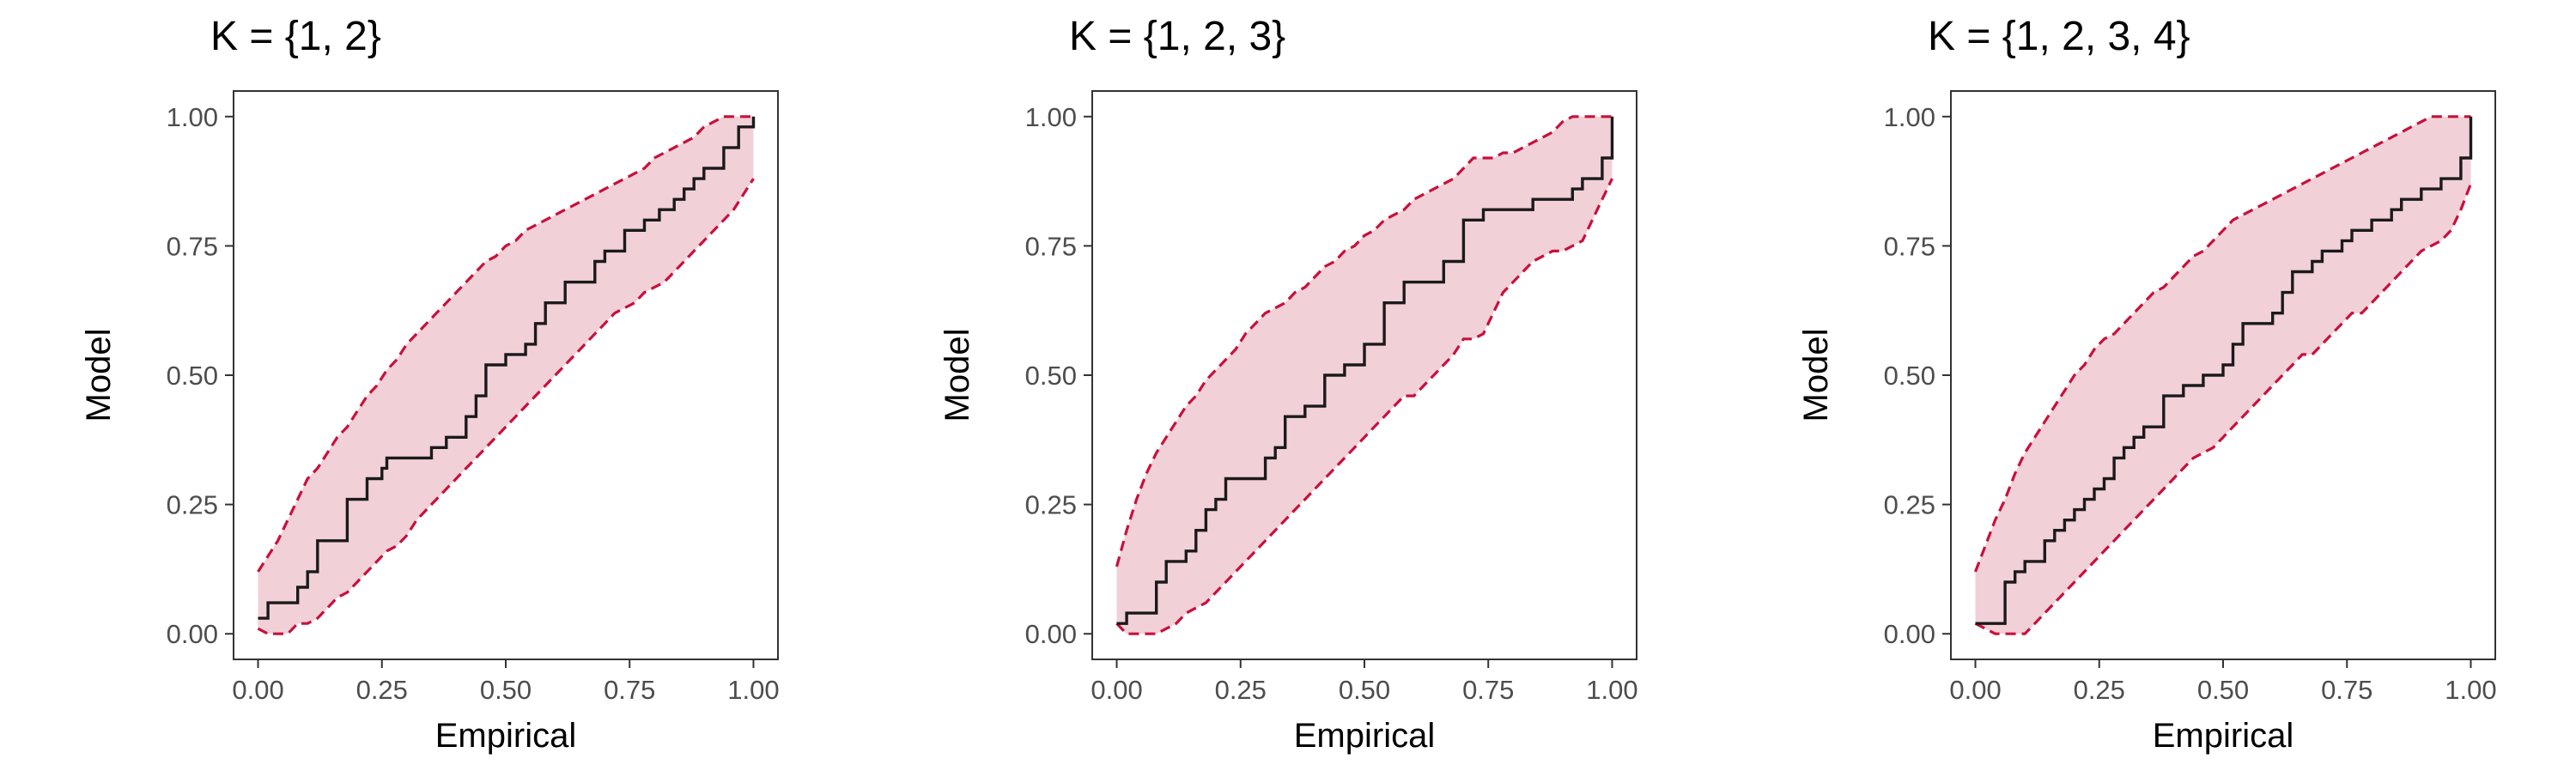 The height and width of the screenshot is (777, 2576). Describe the element at coordinates (295, 36) in the screenshot. I see `chart-title: K = {1, 2}` at that location.